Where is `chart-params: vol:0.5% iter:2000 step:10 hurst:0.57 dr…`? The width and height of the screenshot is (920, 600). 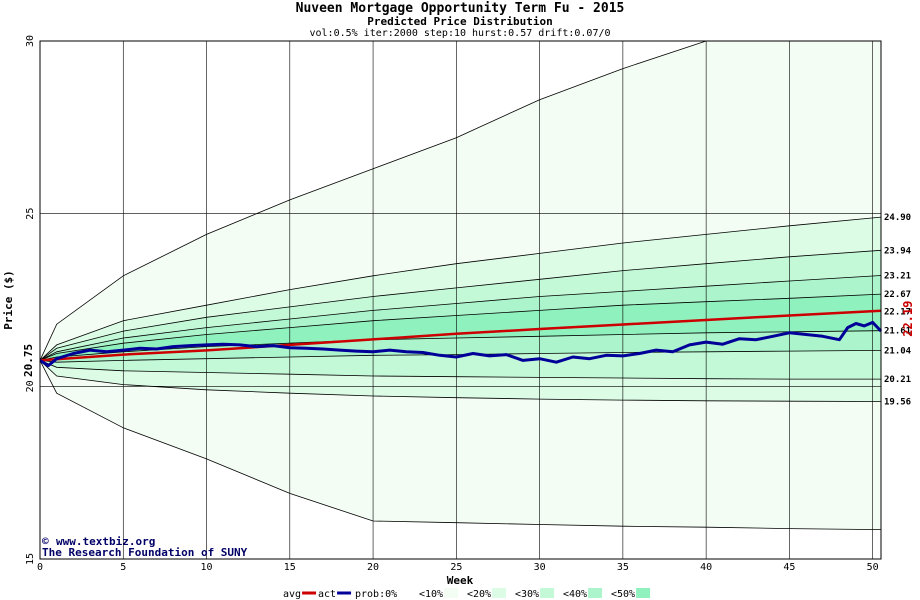
chart-params: vol:0.5% iter:2000 step:10 hurst:0.57 dr… is located at coordinates (459, 33).